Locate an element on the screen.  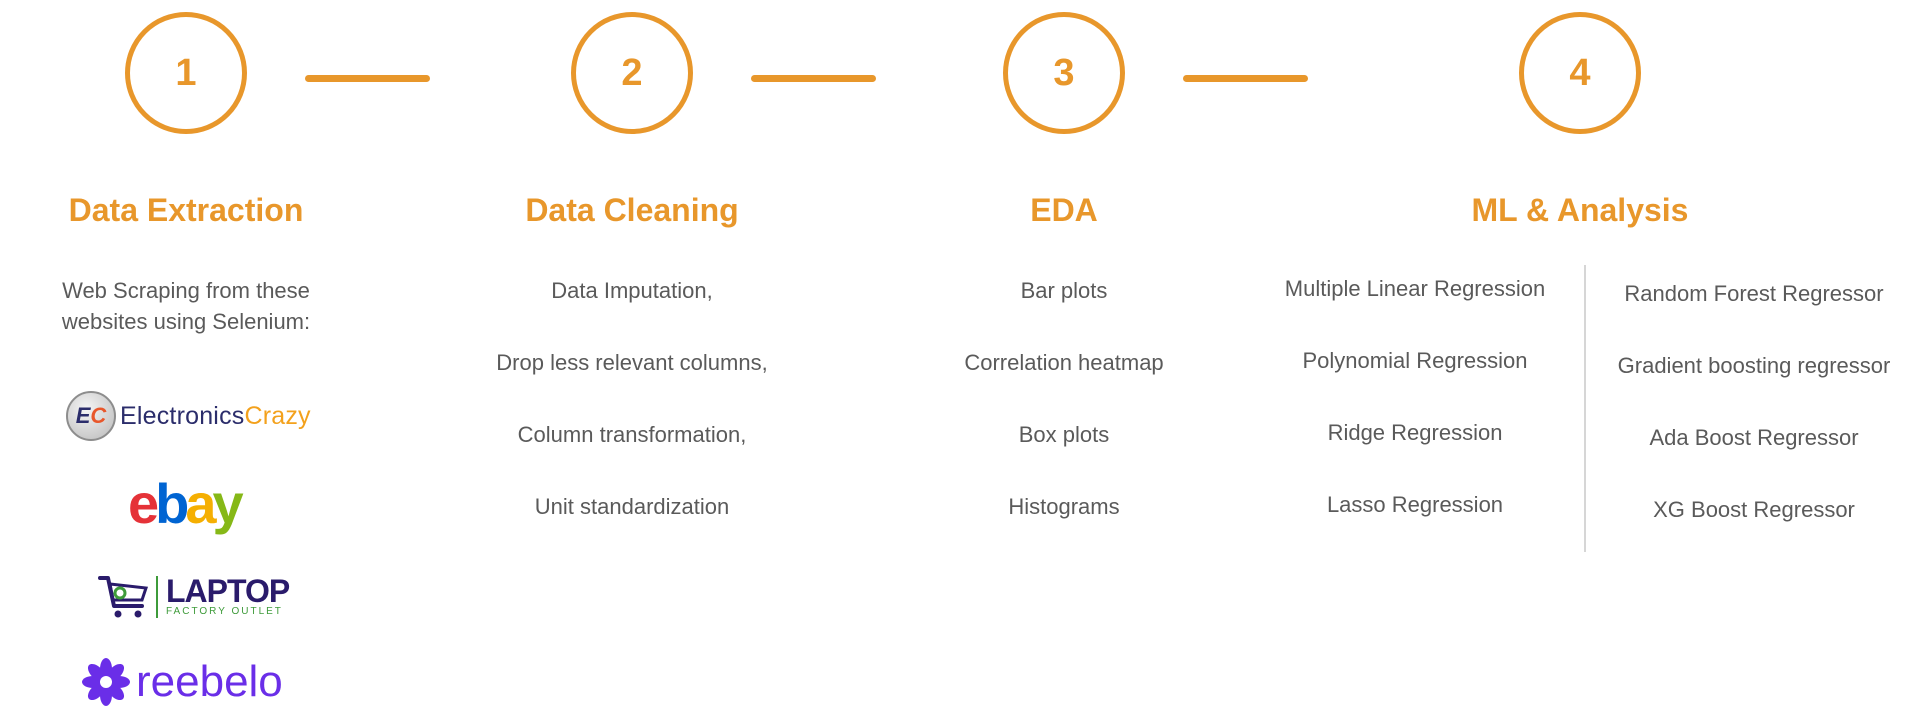
ml-right-item: Random Forest Regressor is located at coordinates (1754, 293).